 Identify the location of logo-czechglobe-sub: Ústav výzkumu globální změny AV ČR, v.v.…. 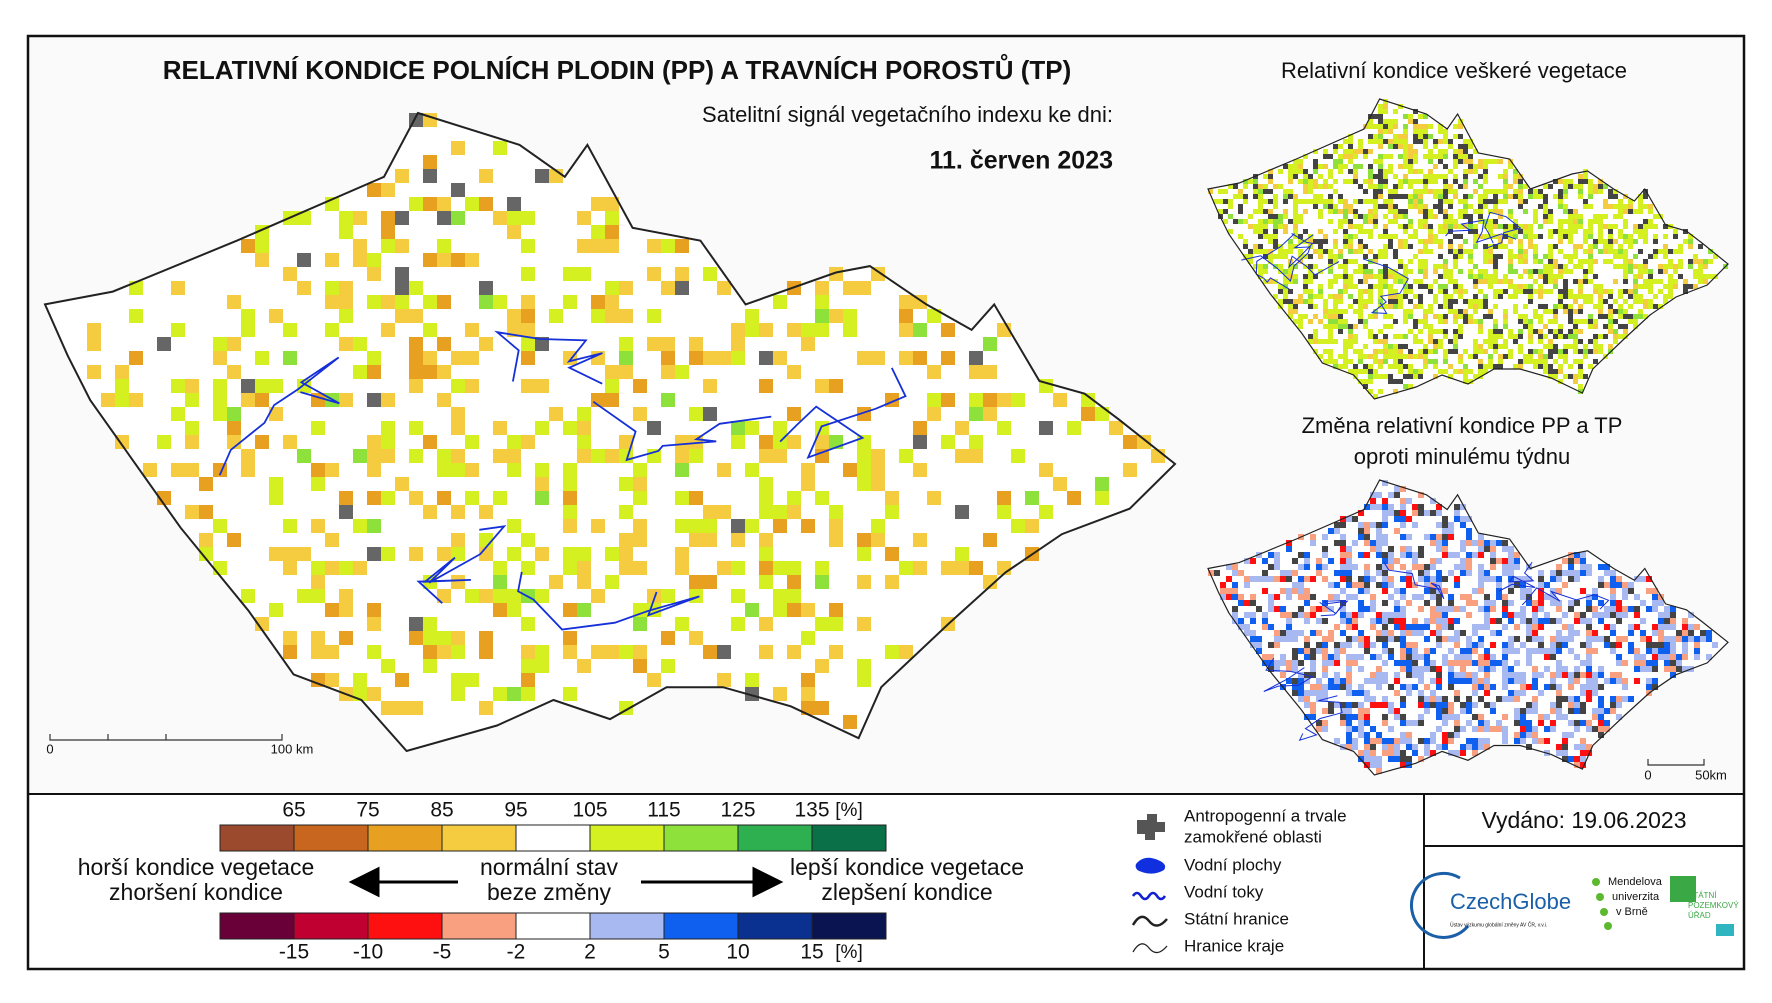
(1498, 924).